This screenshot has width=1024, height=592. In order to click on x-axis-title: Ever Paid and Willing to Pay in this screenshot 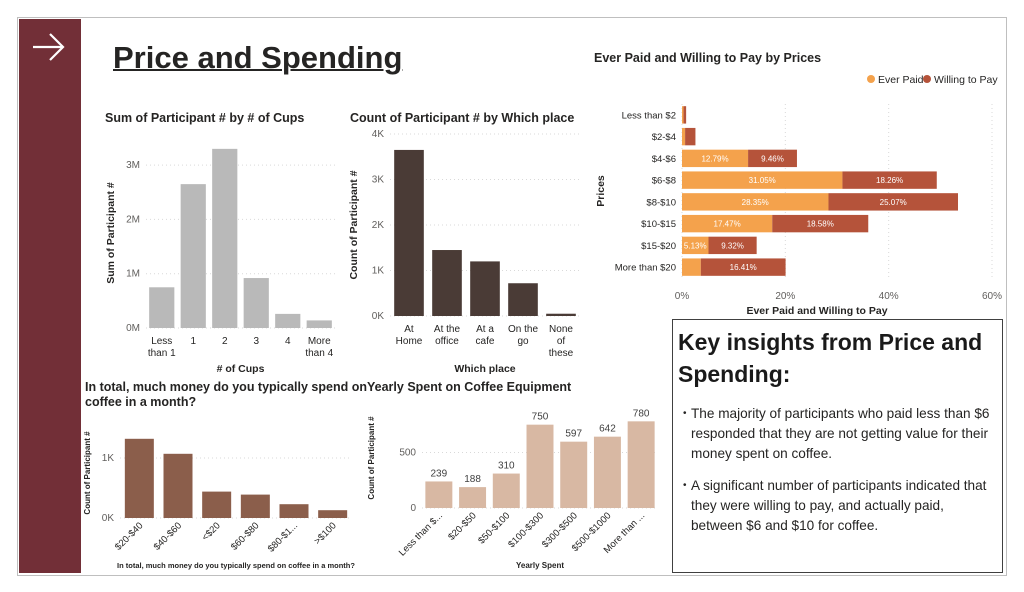, I will do `click(816, 311)`.